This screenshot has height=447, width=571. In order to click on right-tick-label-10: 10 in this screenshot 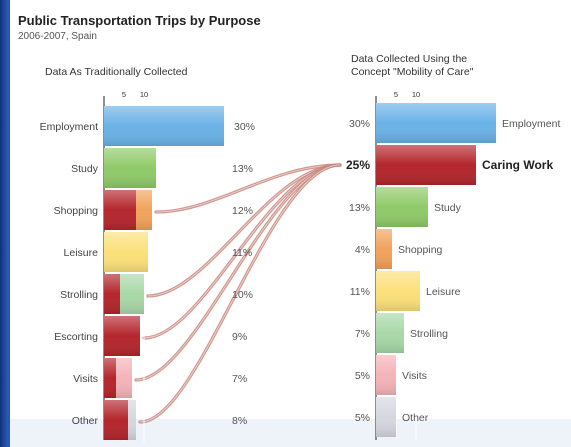, I will do `click(416, 94)`.